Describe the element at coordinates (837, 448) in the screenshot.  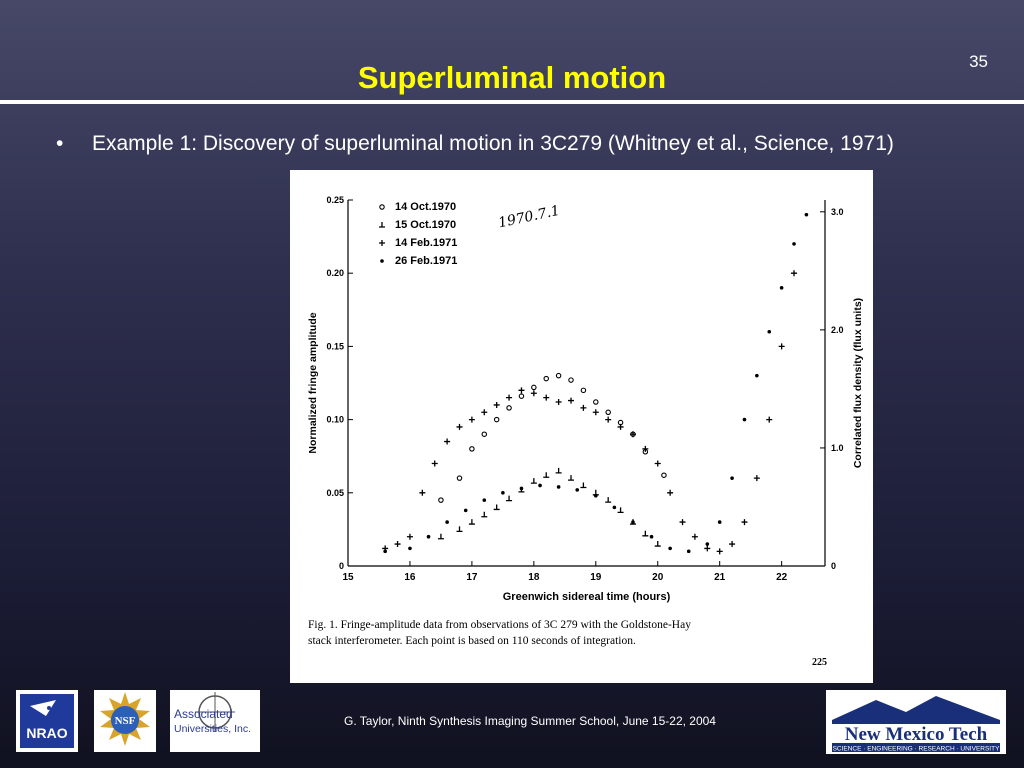
I see `y2-tick-label: 1.0` at that location.